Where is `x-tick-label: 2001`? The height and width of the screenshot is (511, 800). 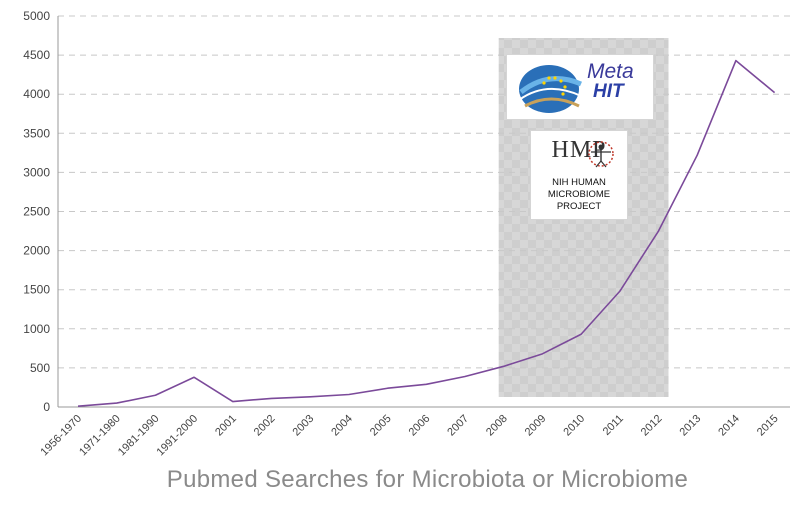
x-tick-label: 2001 is located at coordinates (226, 426).